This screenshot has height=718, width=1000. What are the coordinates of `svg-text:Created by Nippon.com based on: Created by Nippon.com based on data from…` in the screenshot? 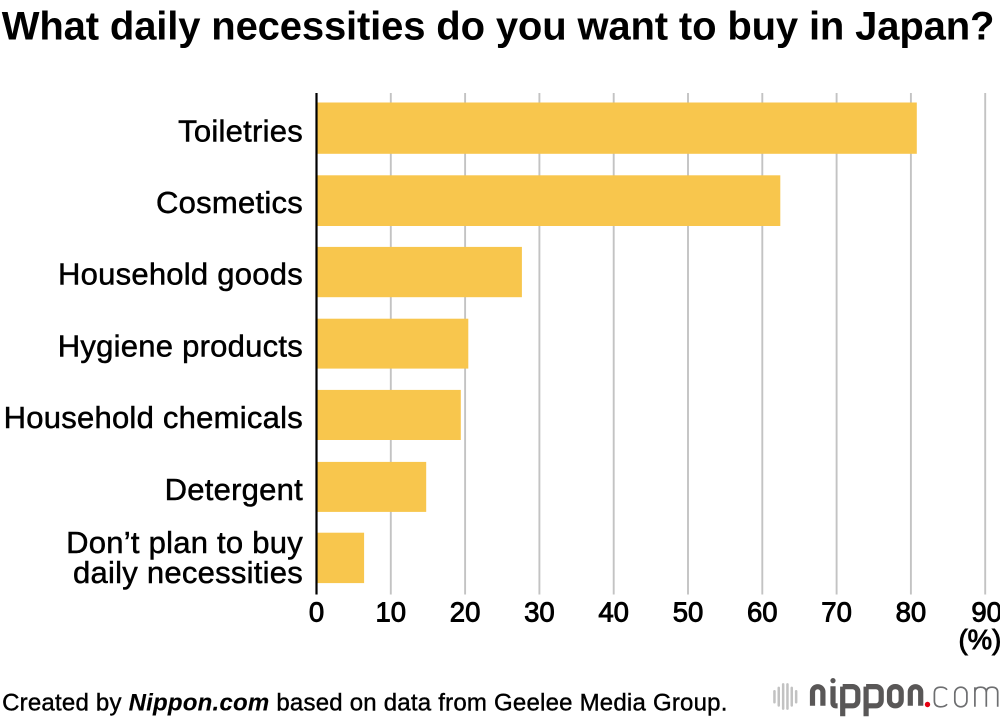 It's located at (365, 703).